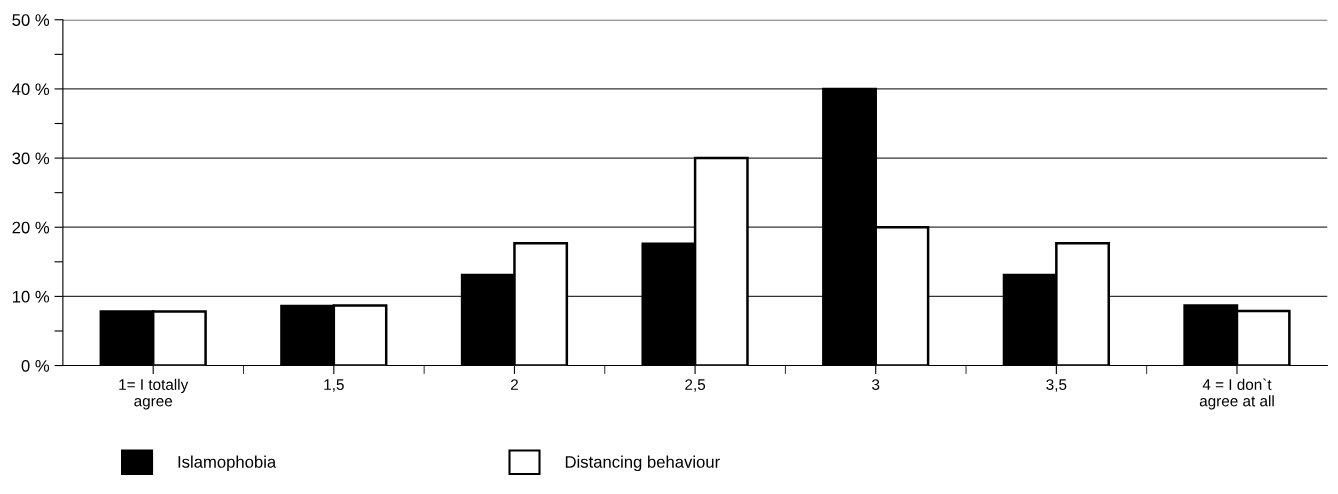  What do you see at coordinates (642, 463) in the screenshot?
I see `legend-label: Distancing behaviour` at bounding box center [642, 463].